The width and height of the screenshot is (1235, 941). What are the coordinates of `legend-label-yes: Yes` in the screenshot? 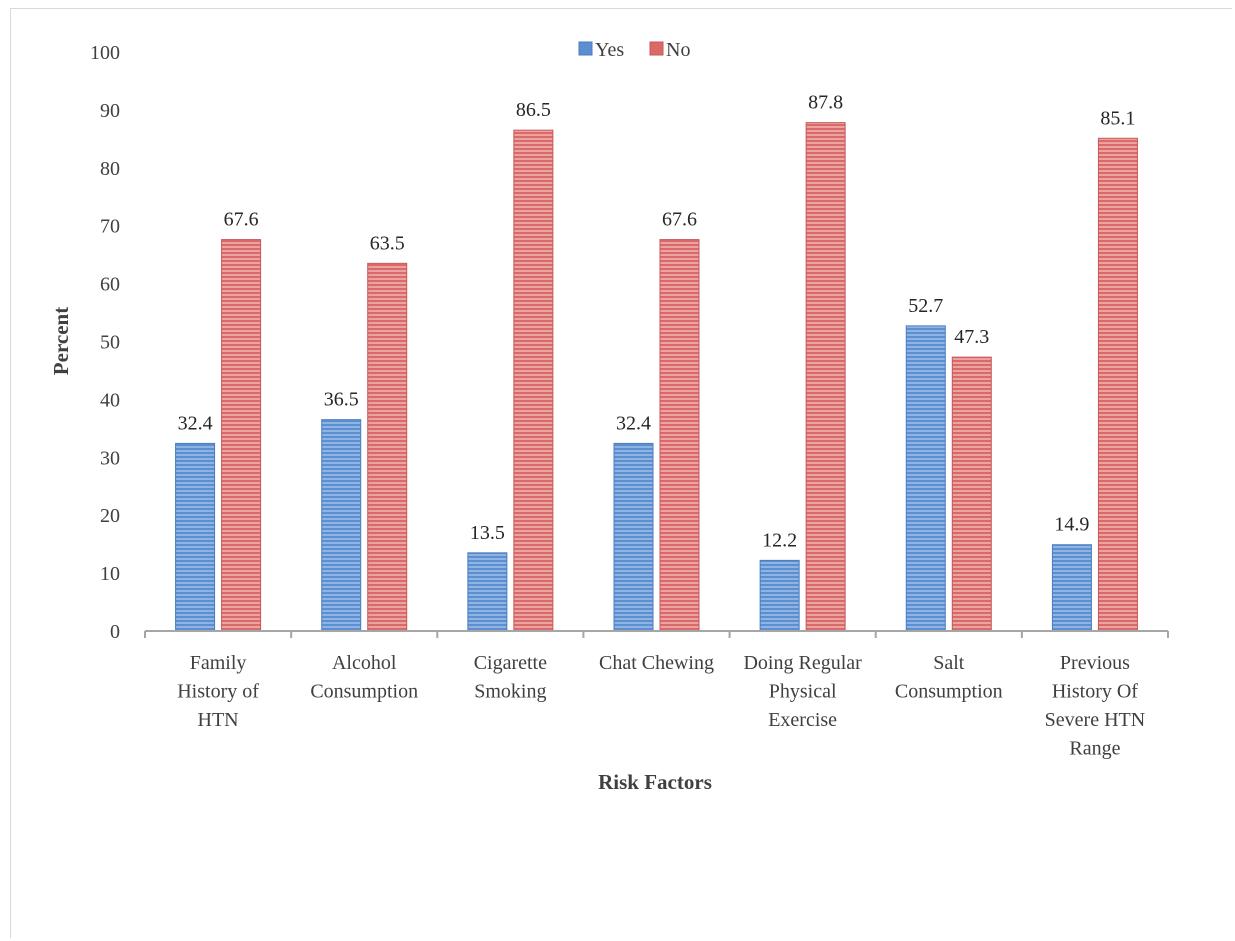 It's located at (609, 50).